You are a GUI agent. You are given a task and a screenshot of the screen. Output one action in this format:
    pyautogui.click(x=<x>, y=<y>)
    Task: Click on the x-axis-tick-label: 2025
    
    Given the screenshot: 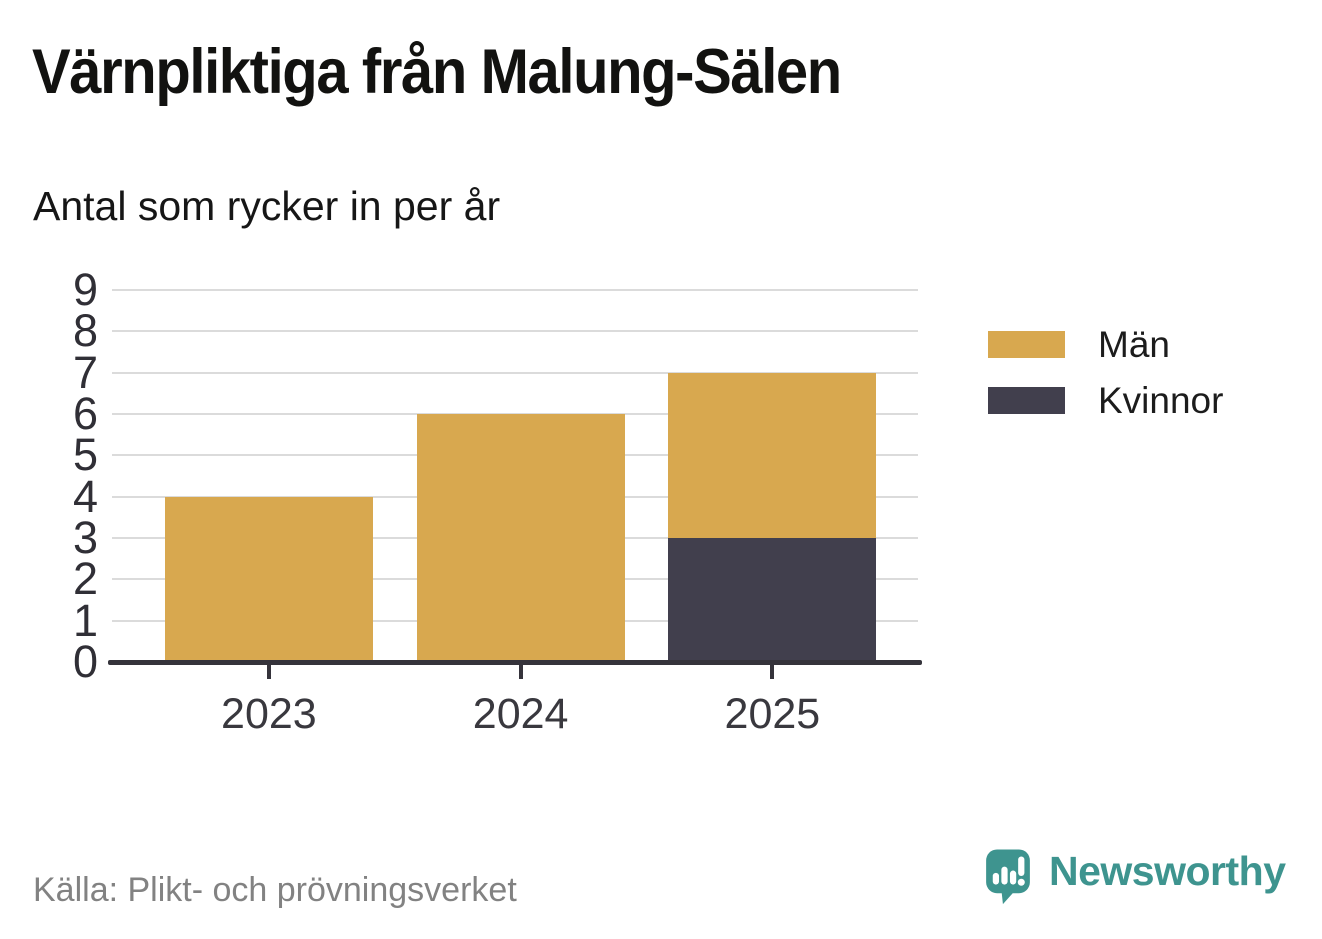 What is the action you would take?
    pyautogui.click(x=772, y=714)
    